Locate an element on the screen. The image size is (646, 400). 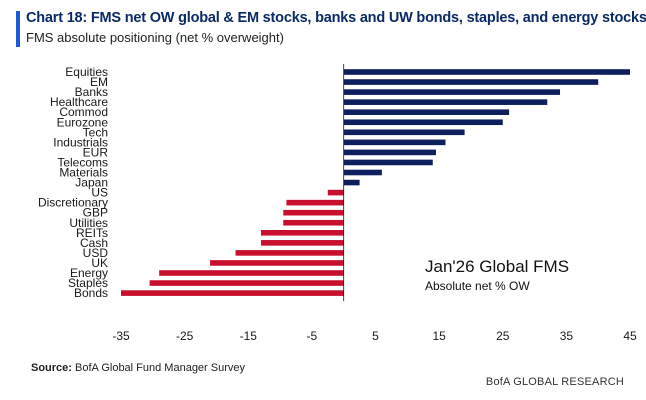
source-label: Source: is located at coordinates (51, 368).